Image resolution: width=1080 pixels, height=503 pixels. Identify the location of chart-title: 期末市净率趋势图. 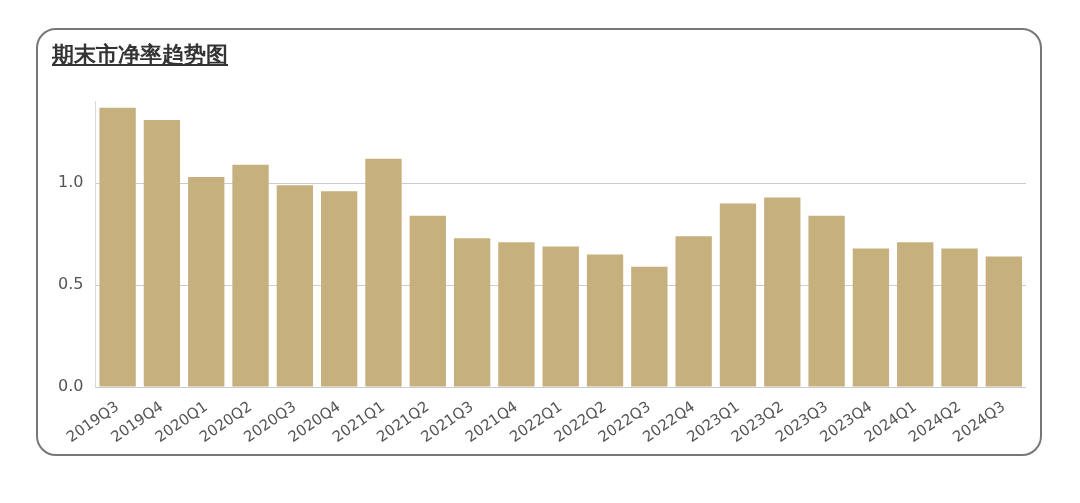
(140, 55).